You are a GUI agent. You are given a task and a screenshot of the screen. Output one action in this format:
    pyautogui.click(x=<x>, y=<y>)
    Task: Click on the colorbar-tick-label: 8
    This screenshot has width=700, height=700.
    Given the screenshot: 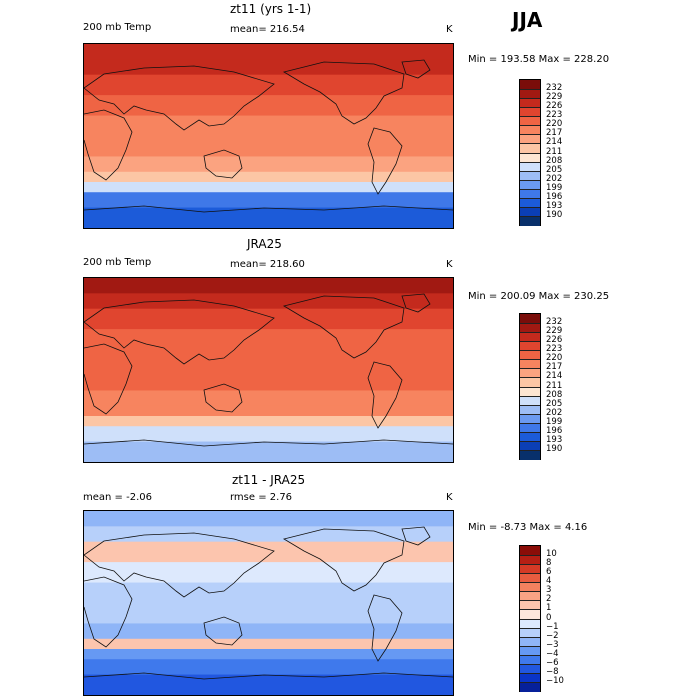 What is the action you would take?
    pyautogui.click(x=549, y=563)
    